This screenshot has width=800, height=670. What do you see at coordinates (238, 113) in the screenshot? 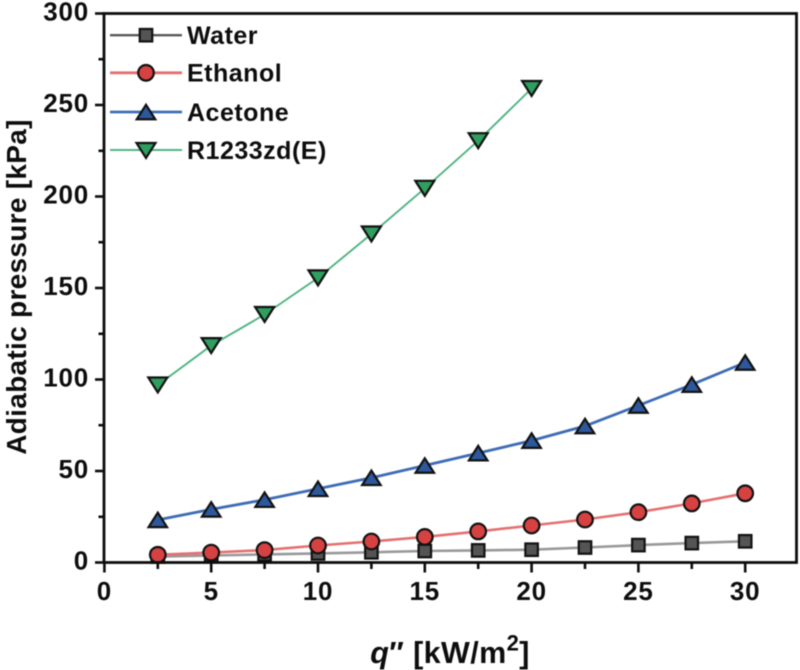
I see `svg-text: Acetone` at bounding box center [238, 113].